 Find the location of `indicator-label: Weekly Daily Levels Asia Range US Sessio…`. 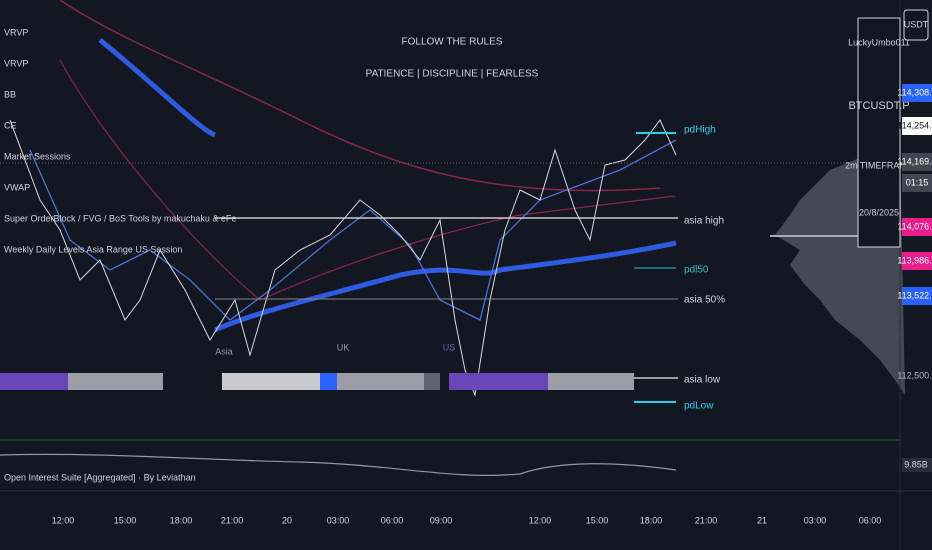

indicator-label: Weekly Daily Levels Asia Range US Sessio… is located at coordinates (93, 249).